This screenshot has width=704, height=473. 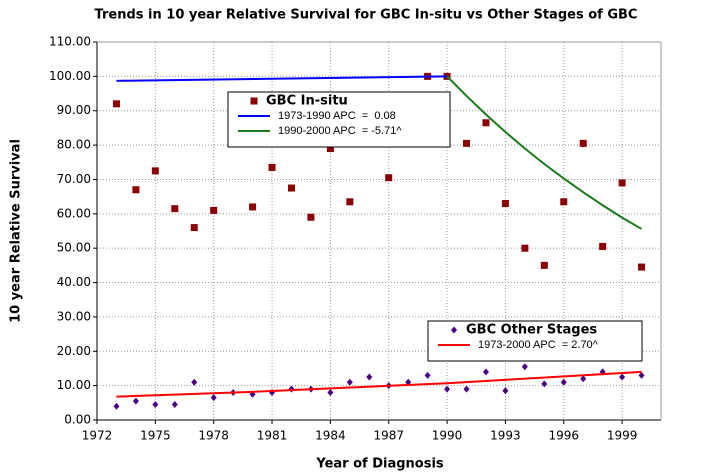 What do you see at coordinates (155, 436) in the screenshot?
I see `x-tick-label: 1975` at bounding box center [155, 436].